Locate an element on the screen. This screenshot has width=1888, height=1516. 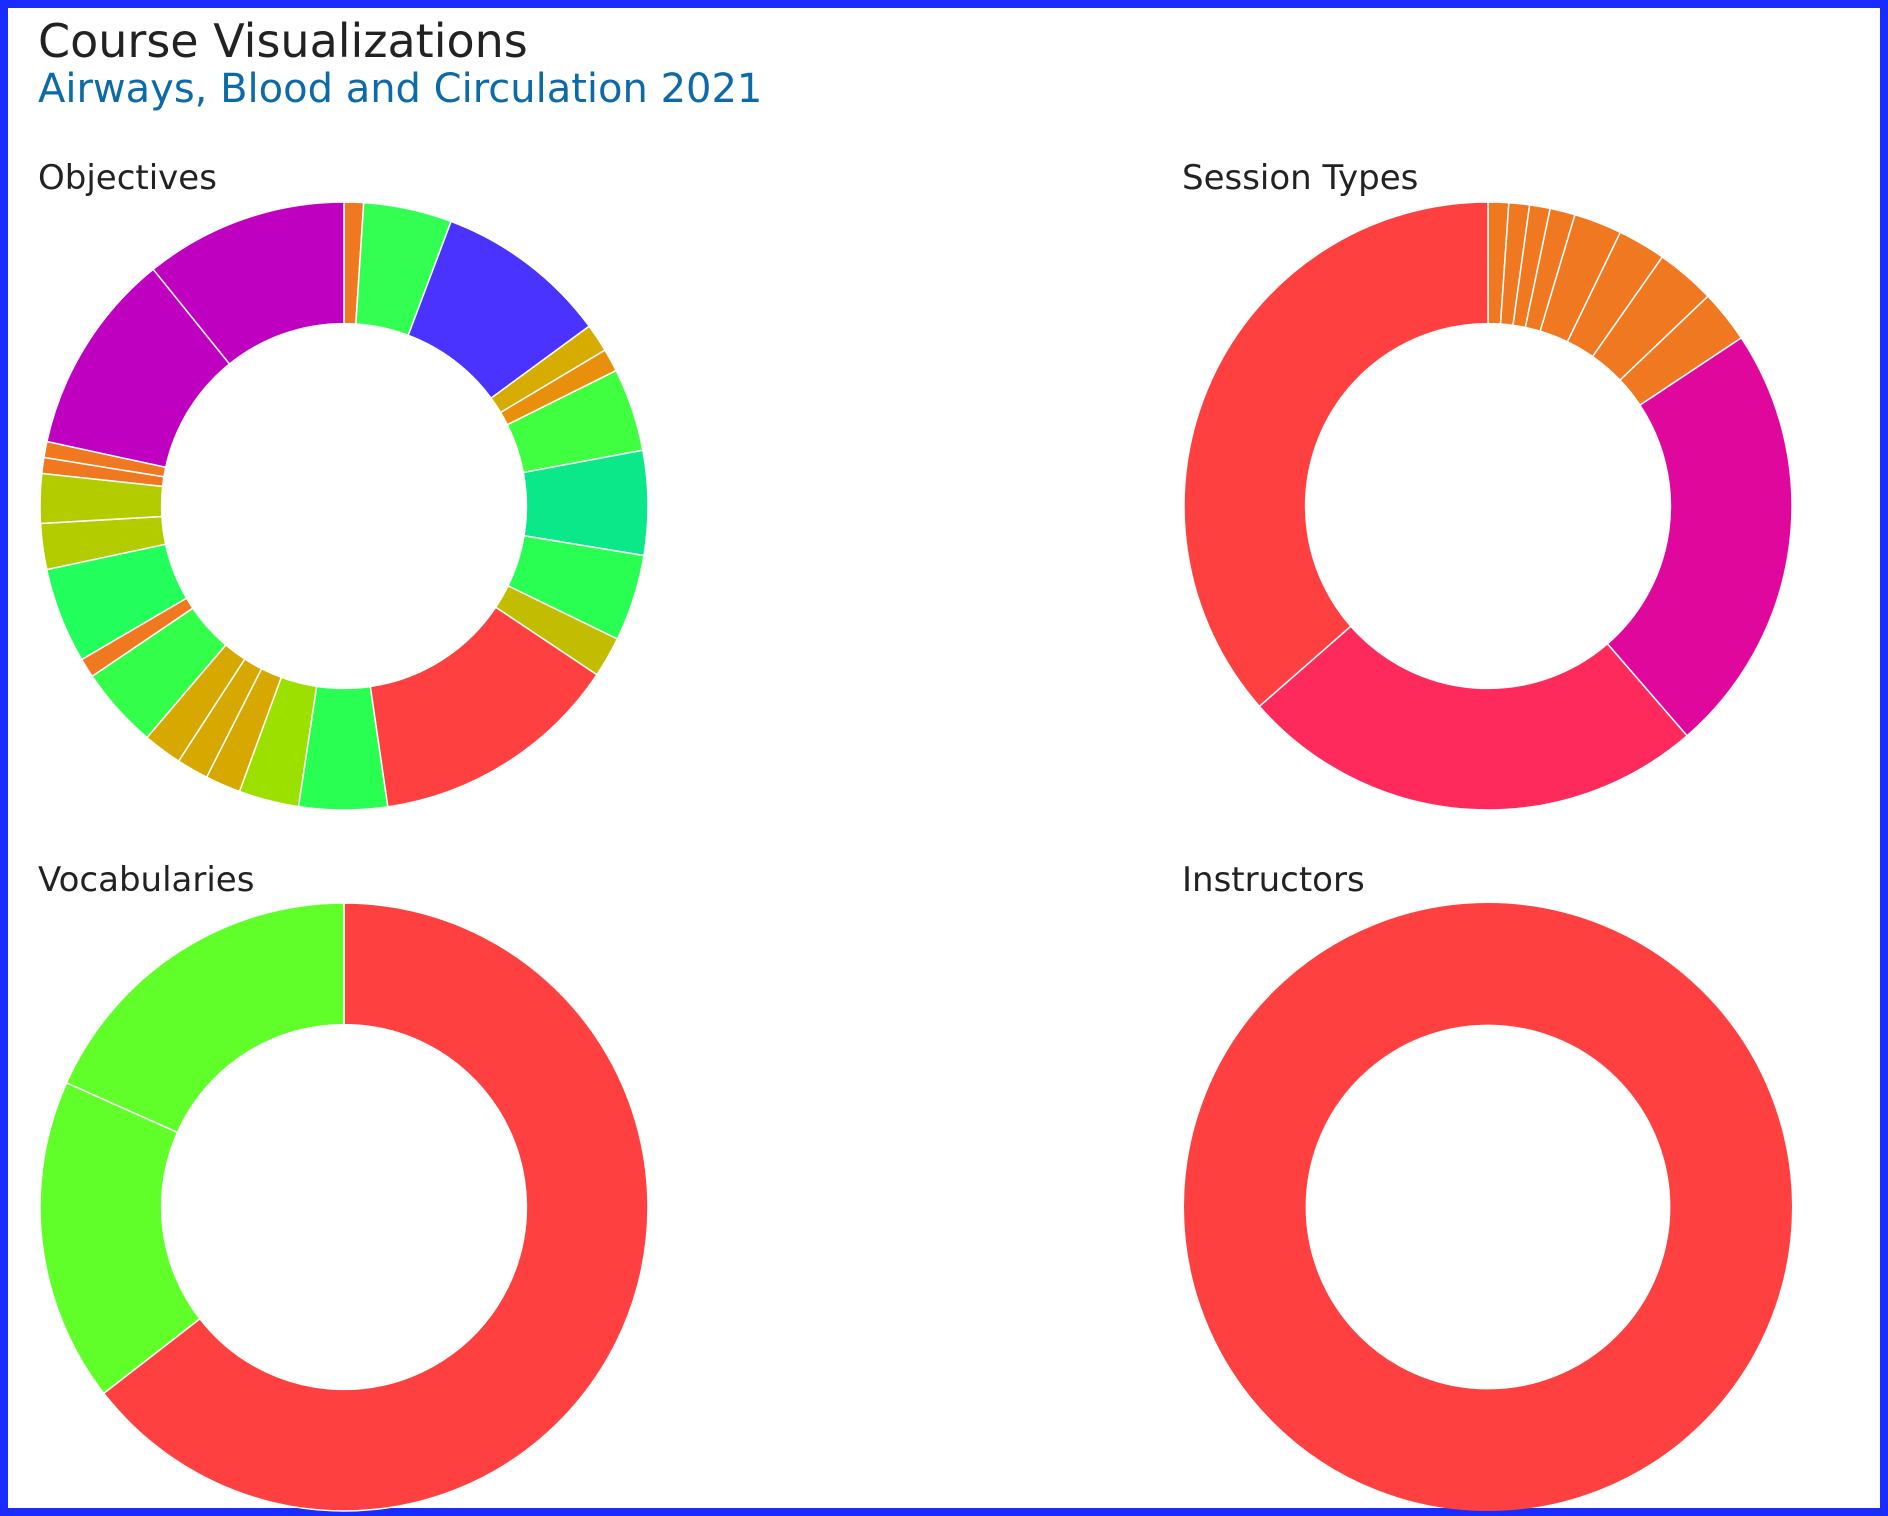
page-title: Course Visualizations is located at coordinates (283, 41).